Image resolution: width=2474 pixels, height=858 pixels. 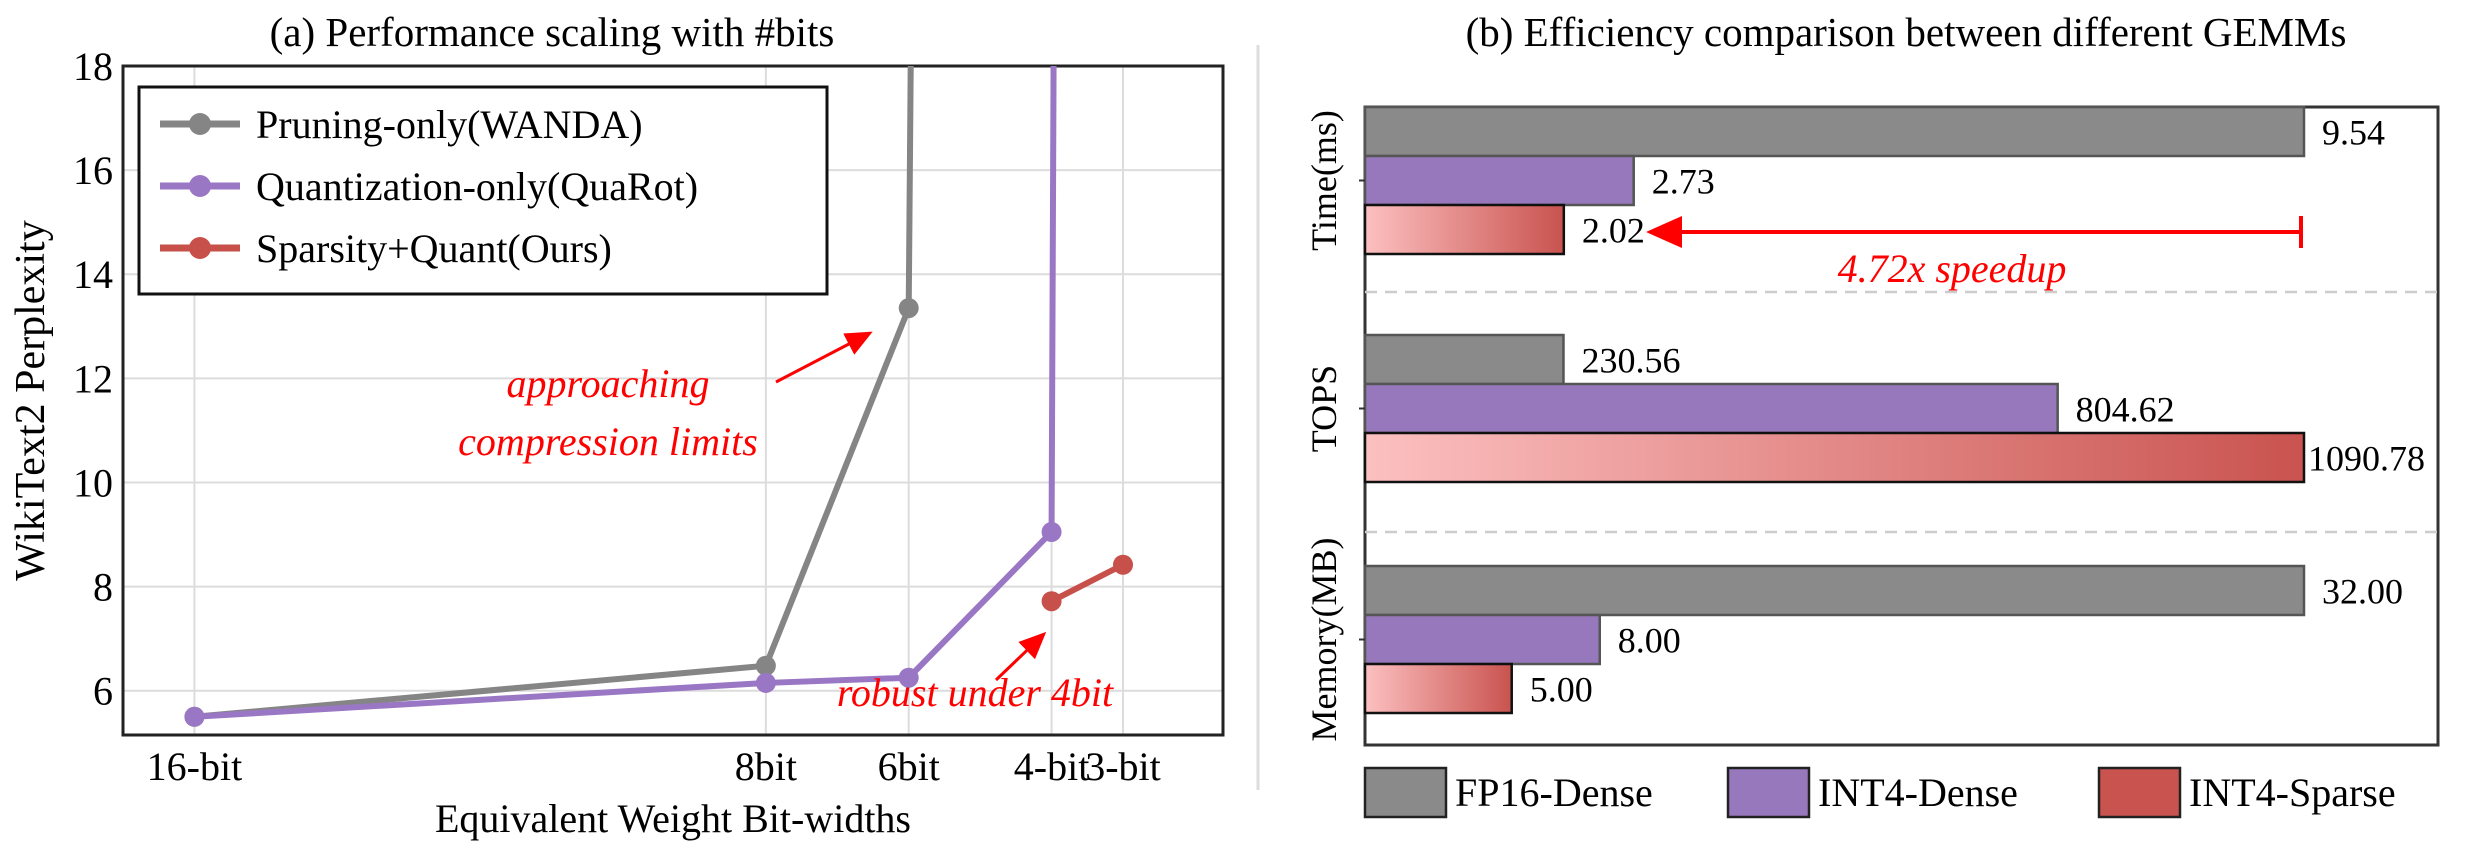 What do you see at coordinates (477, 186) in the screenshot?
I see `legend-label: Quantization-only(QuaRot)` at bounding box center [477, 186].